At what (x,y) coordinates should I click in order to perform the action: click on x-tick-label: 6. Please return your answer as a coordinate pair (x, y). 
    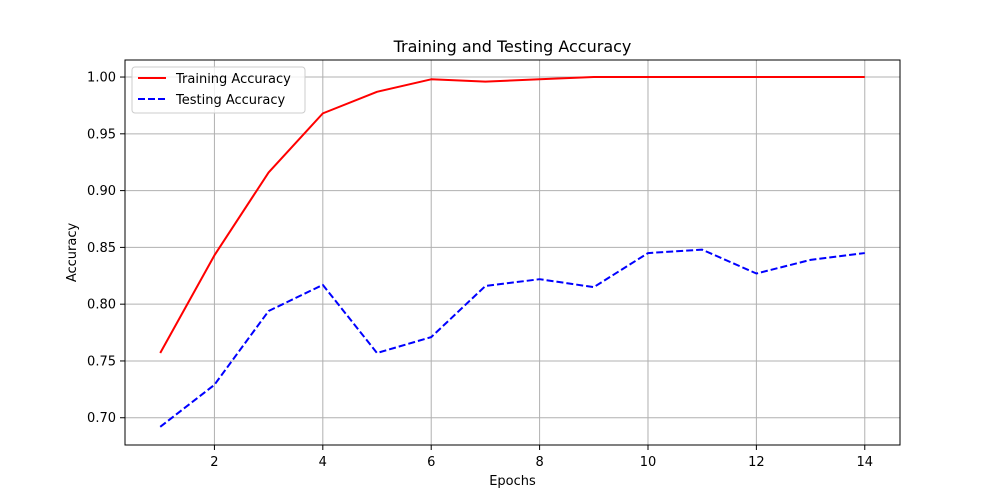
    Looking at the image, I should click on (431, 462).